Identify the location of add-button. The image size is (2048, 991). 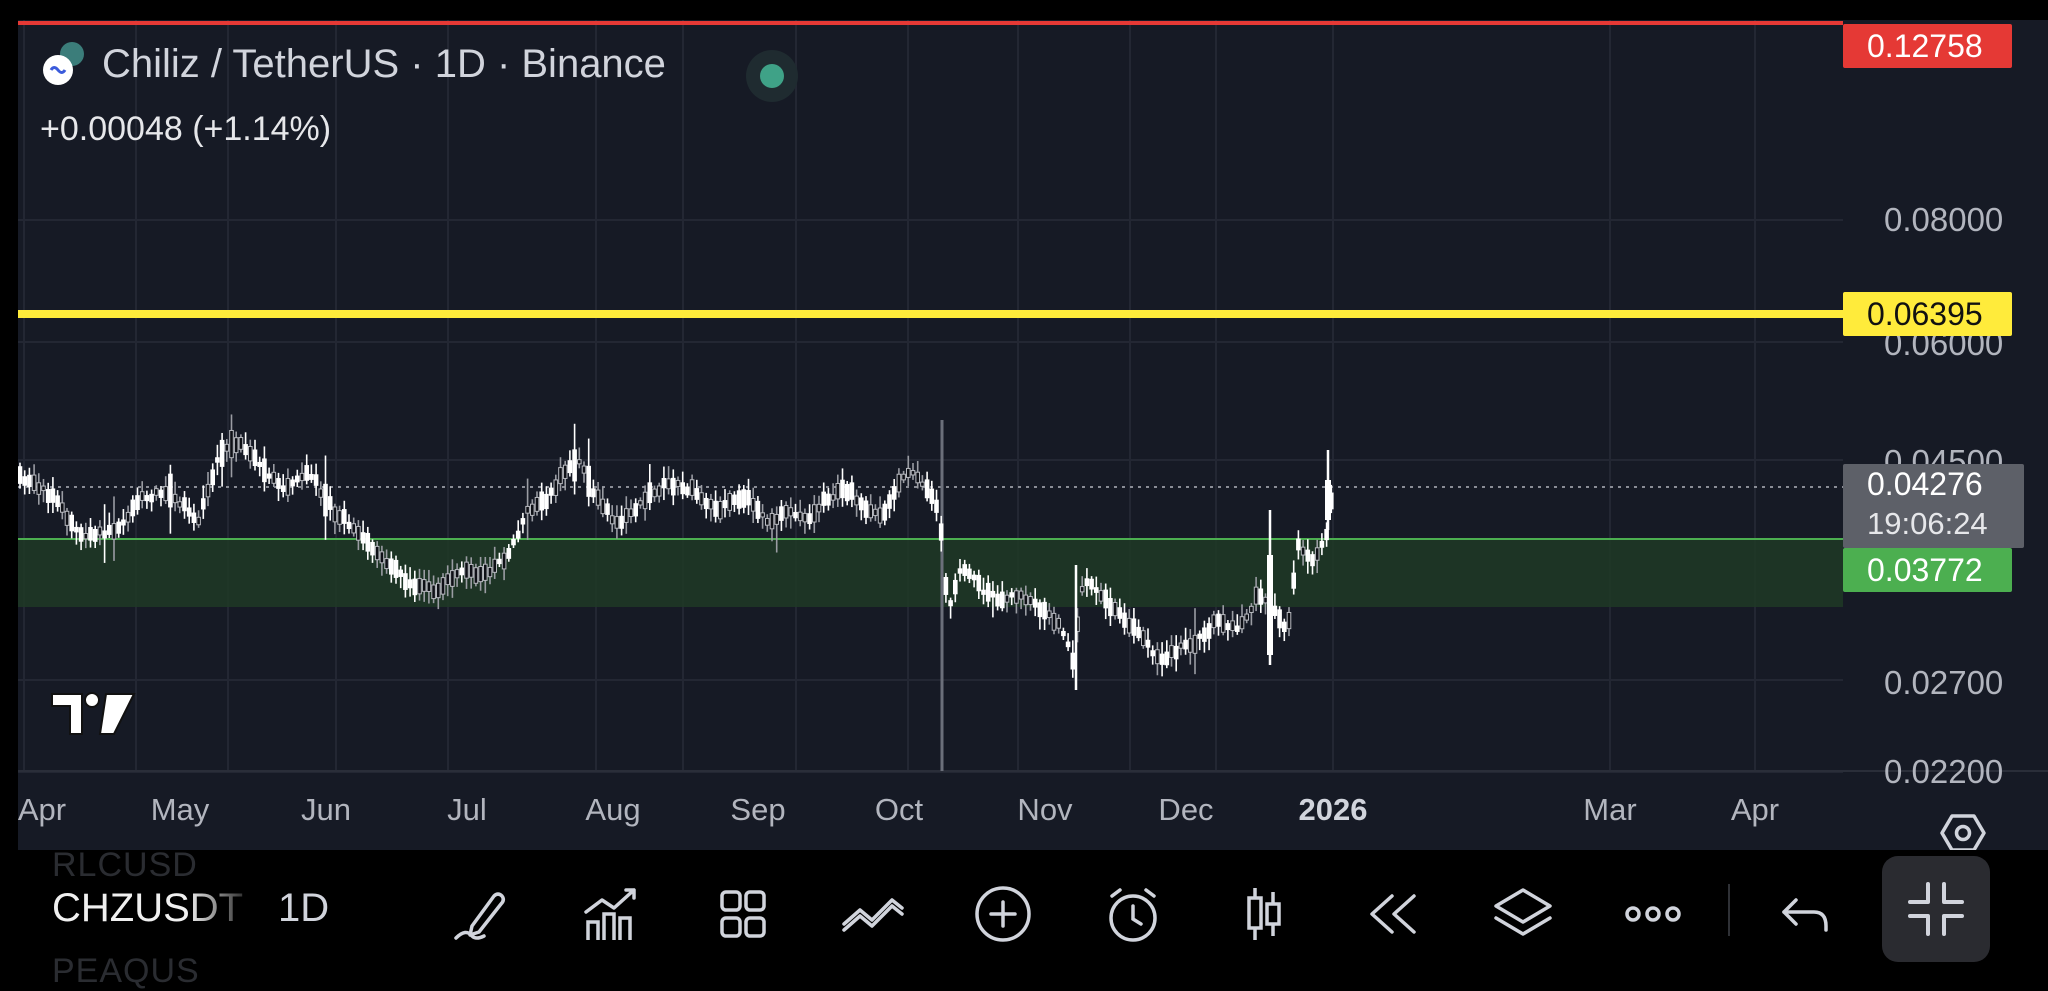
(1003, 914).